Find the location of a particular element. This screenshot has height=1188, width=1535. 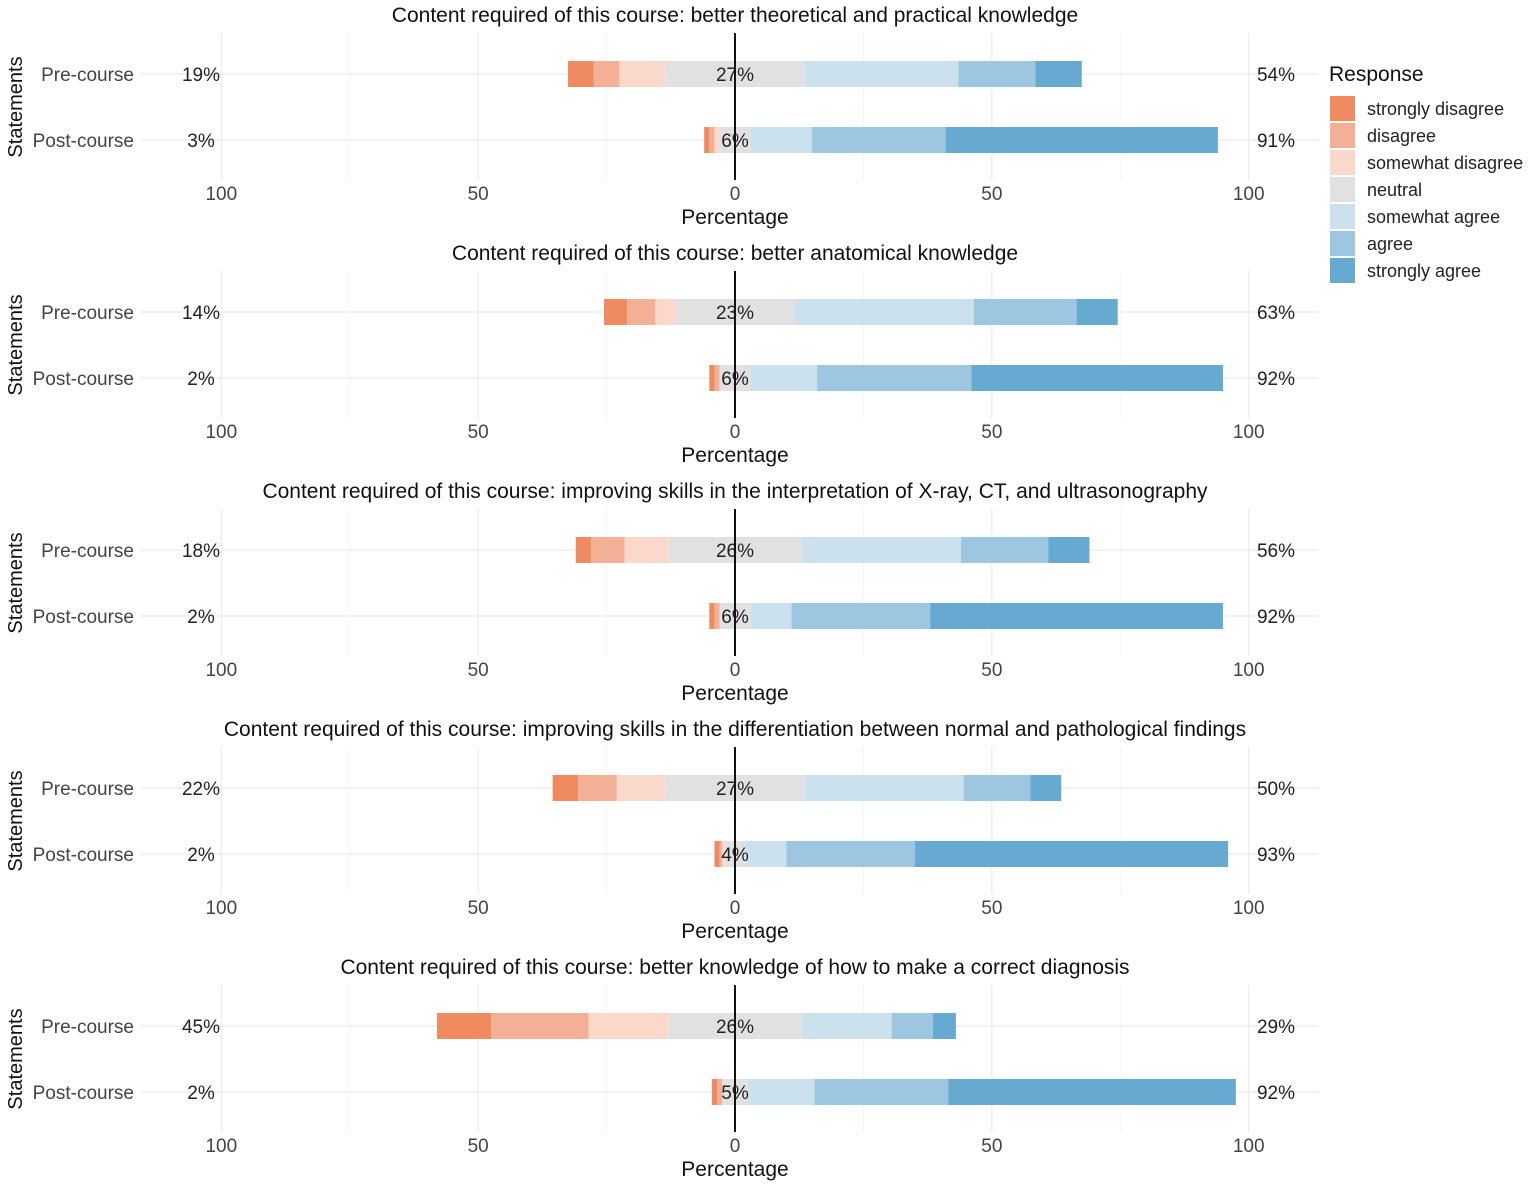

right-percent-label: 54% is located at coordinates (1276, 75).